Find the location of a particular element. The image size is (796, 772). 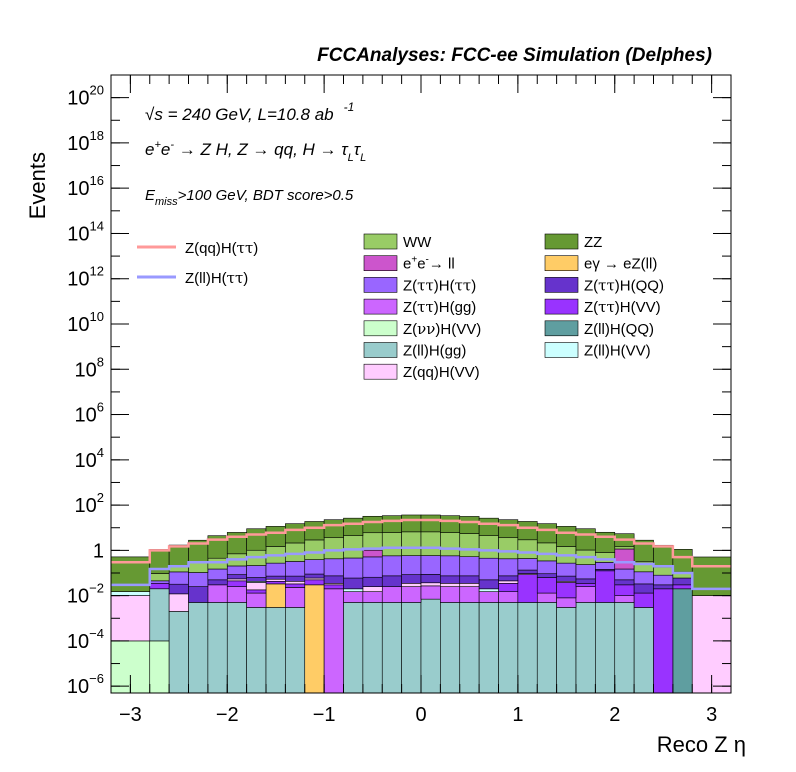

y-tick-label: 10⁶ is located at coordinates (89, 413).